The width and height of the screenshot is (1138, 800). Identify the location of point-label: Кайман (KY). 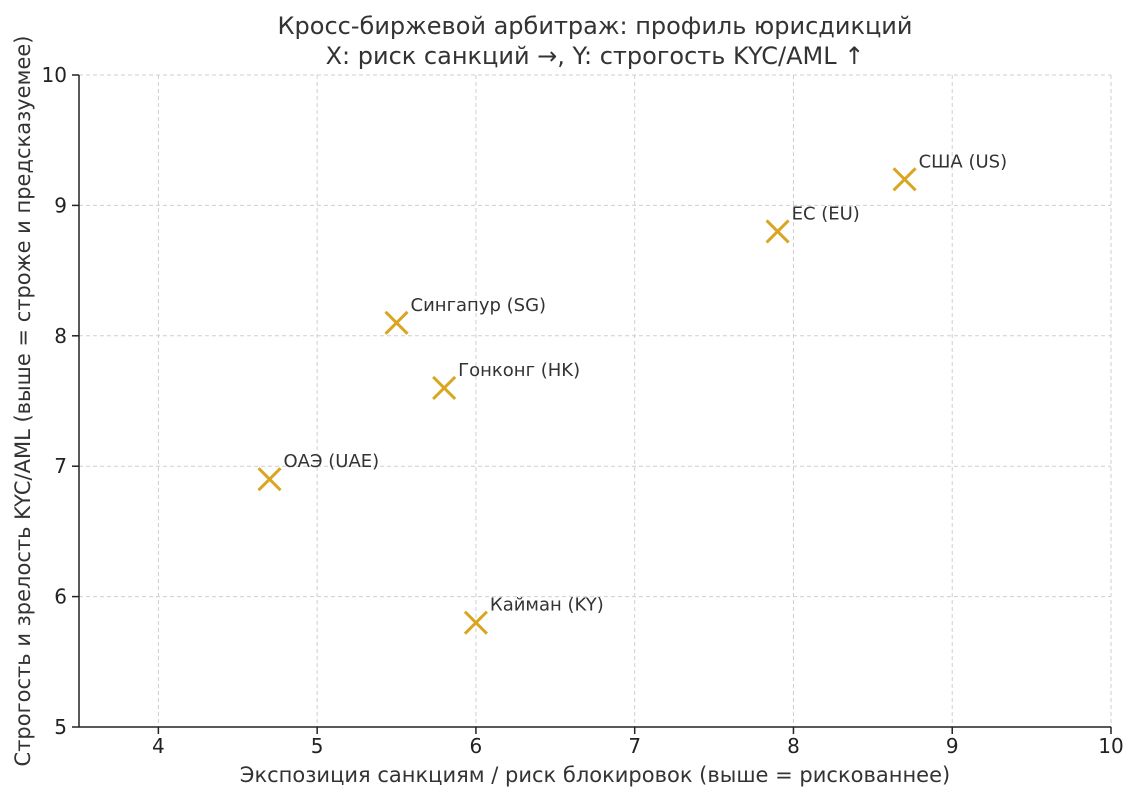
(547, 605).